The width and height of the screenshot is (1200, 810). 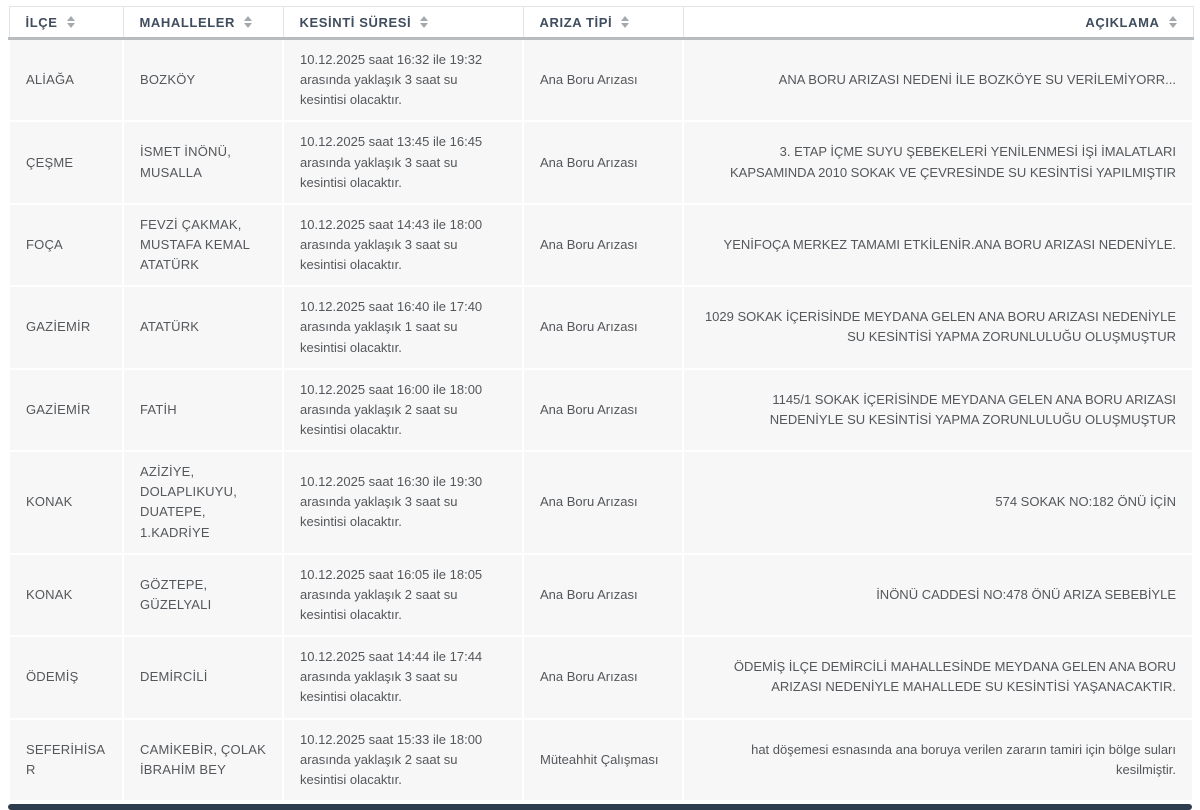 What do you see at coordinates (187, 22) in the screenshot?
I see `column-header-label: MAHALLELER` at bounding box center [187, 22].